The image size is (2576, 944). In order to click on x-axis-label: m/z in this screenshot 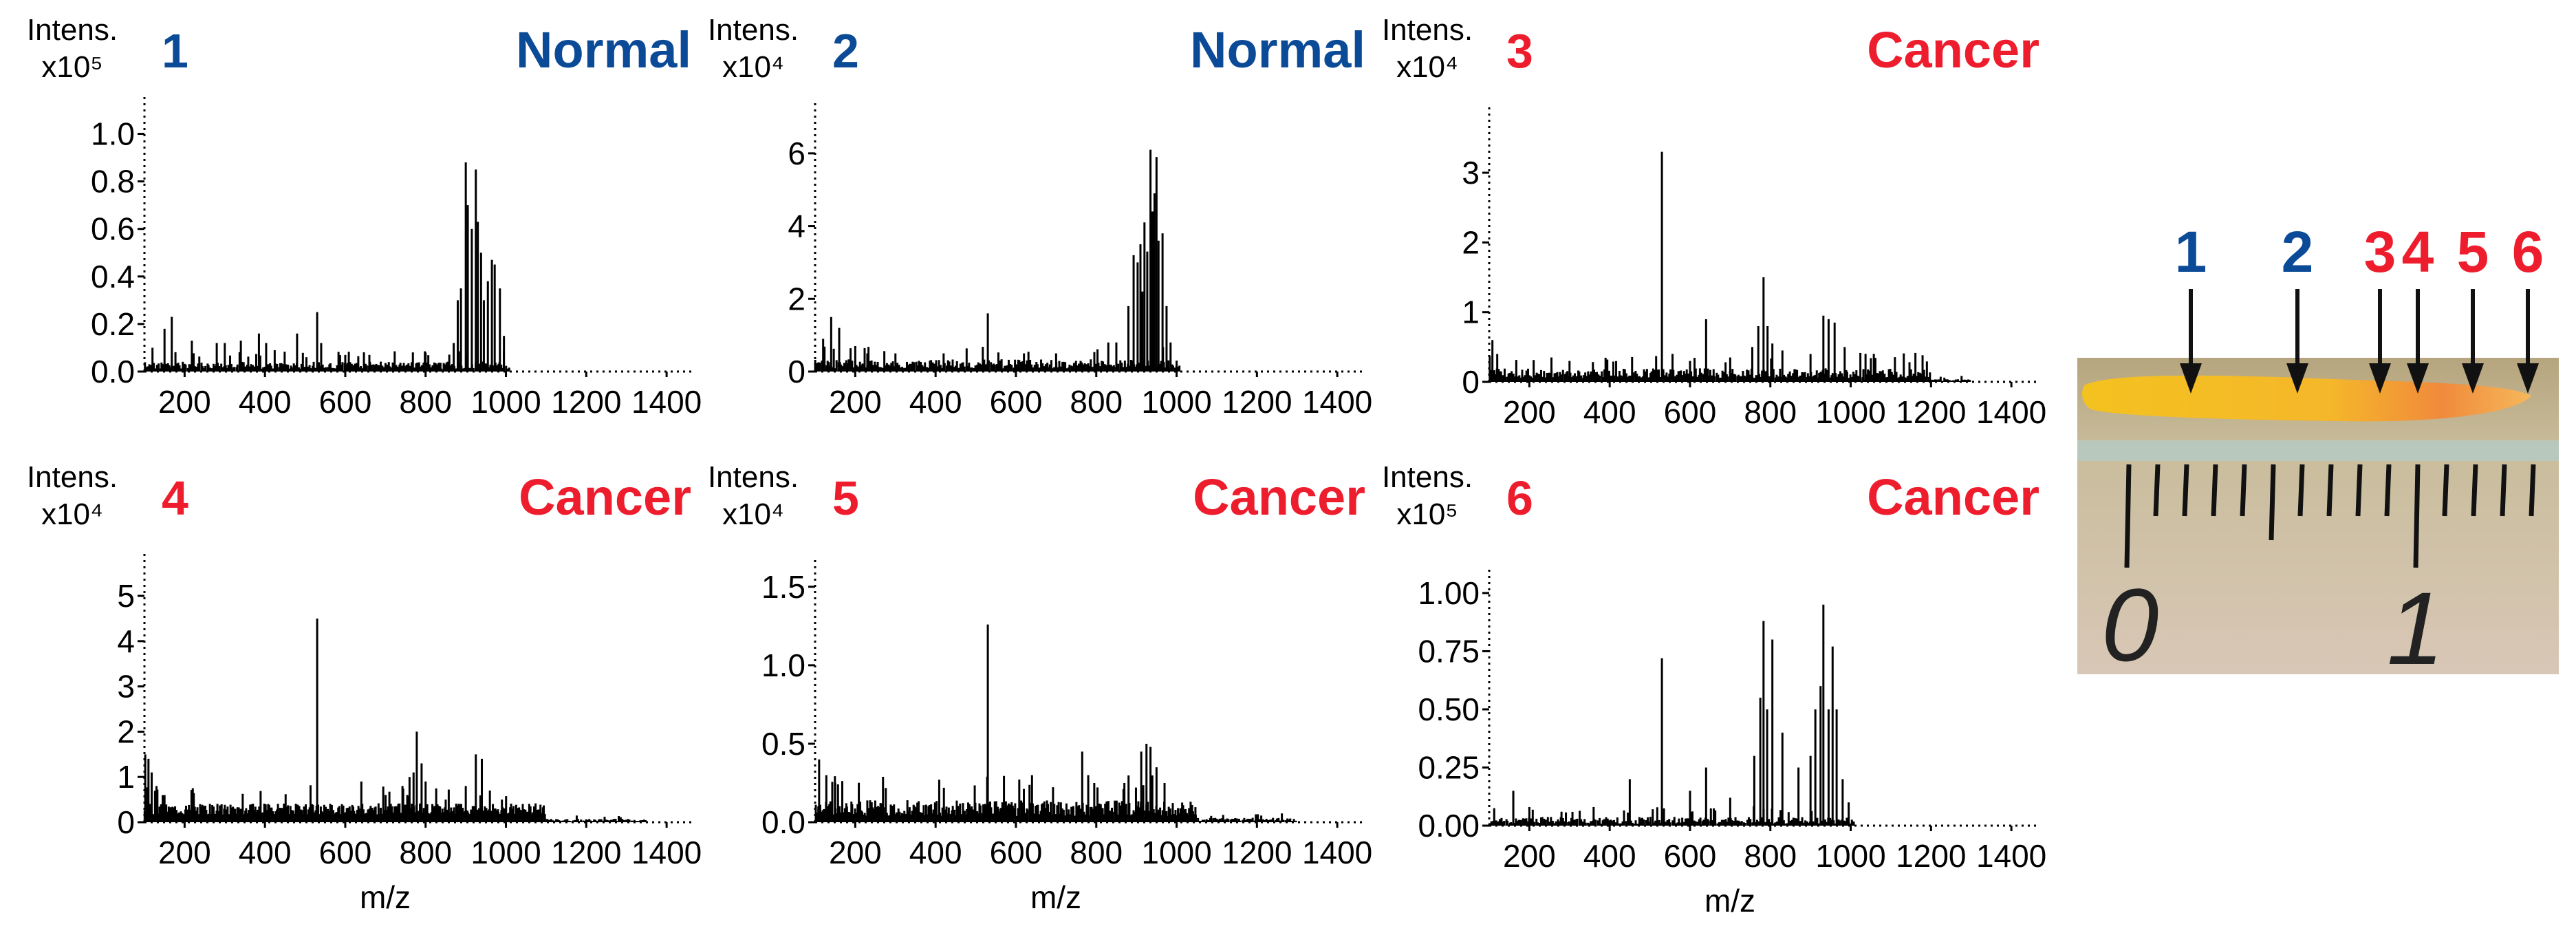, I will do `click(385, 897)`.